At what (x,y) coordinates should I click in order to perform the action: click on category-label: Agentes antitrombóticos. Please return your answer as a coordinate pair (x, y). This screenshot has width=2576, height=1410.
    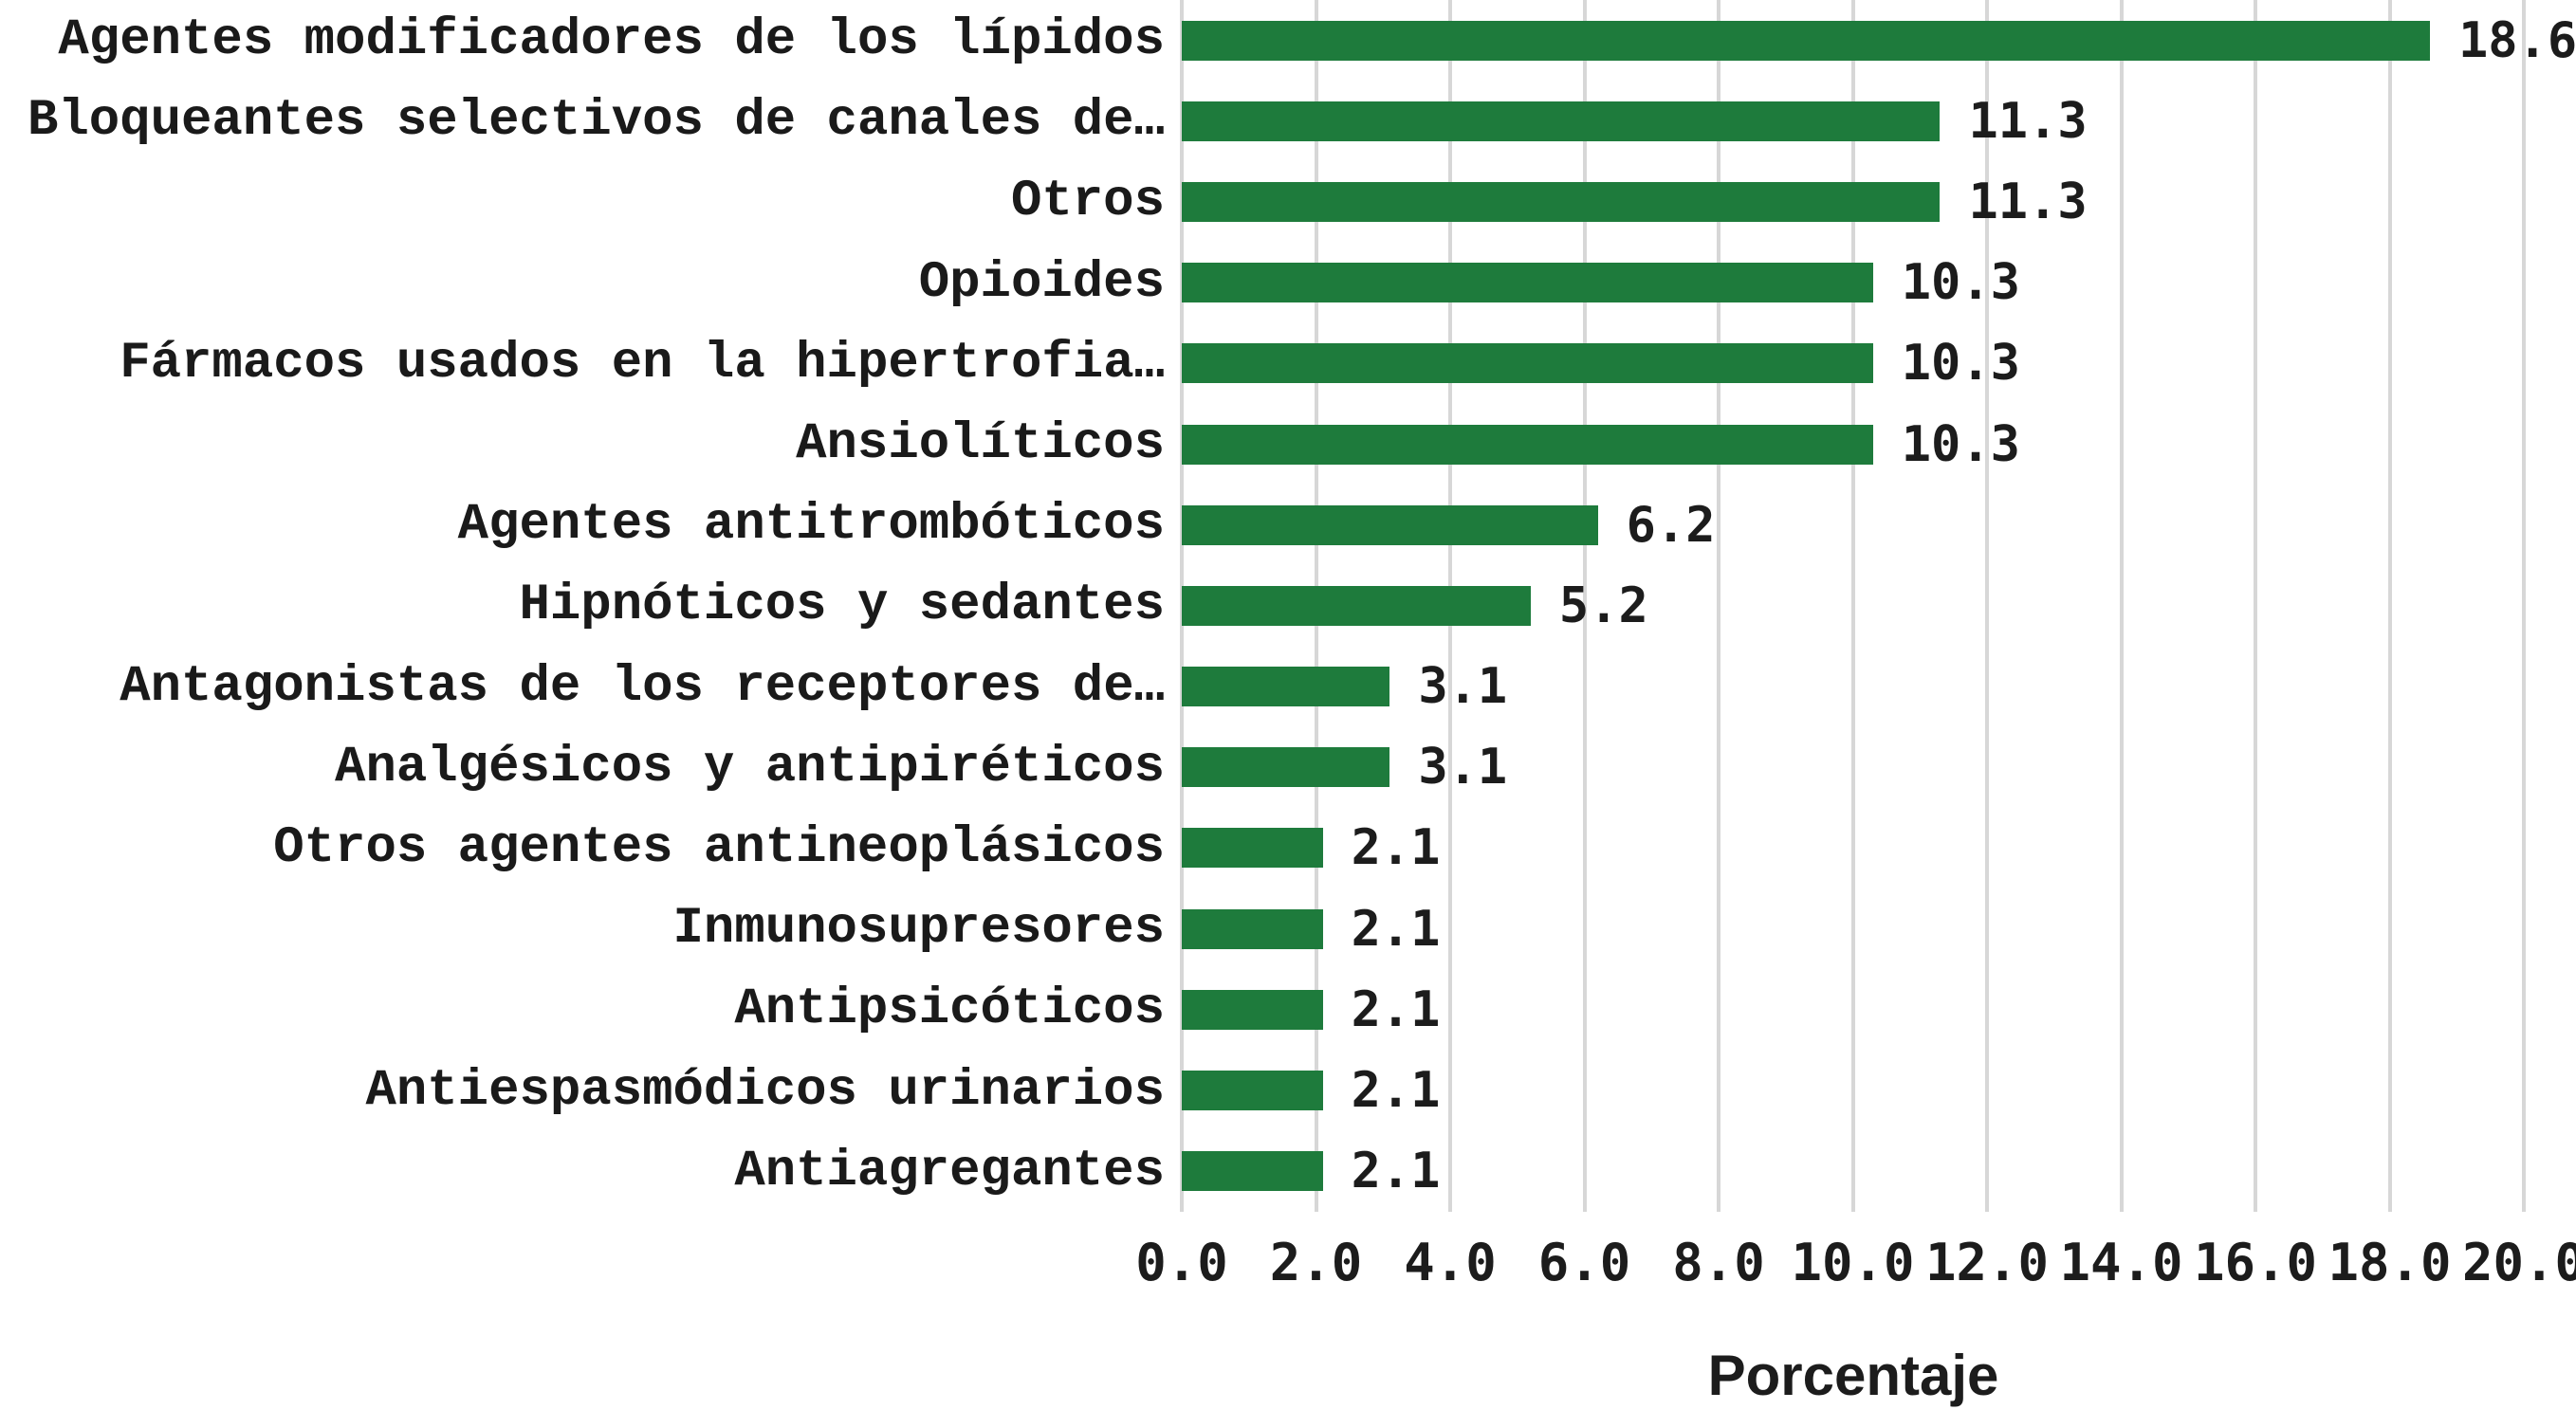
    Looking at the image, I should click on (811, 525).